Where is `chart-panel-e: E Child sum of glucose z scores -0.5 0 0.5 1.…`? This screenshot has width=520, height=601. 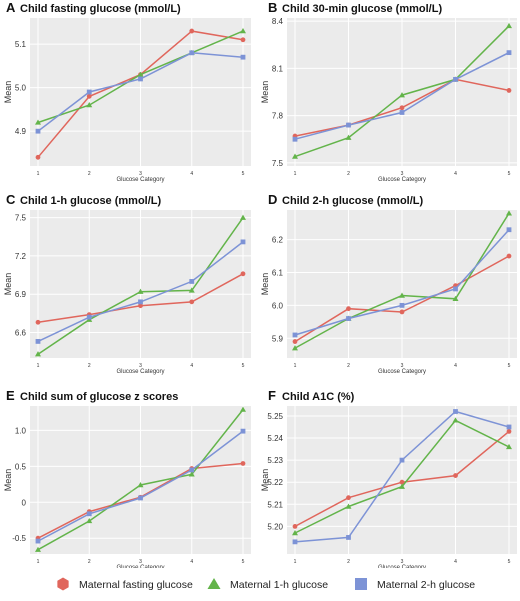 chart-panel-e: E Child sum of glucose z scores -0.5 0 0.5 1.… is located at coordinates (127, 479).